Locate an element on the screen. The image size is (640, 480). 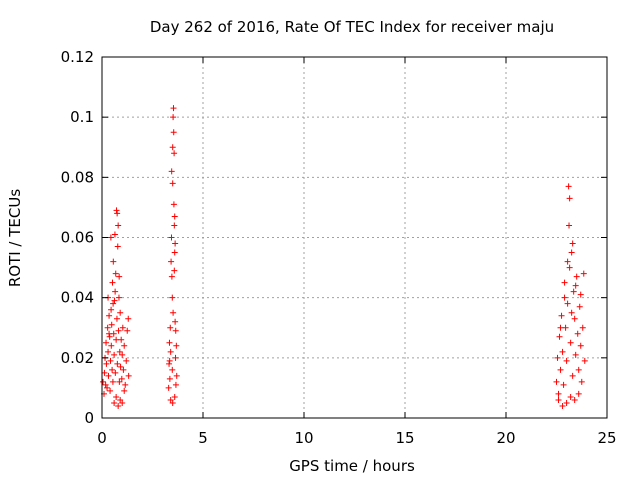
y-tick-label: 0.02 is located at coordinates (77, 358).